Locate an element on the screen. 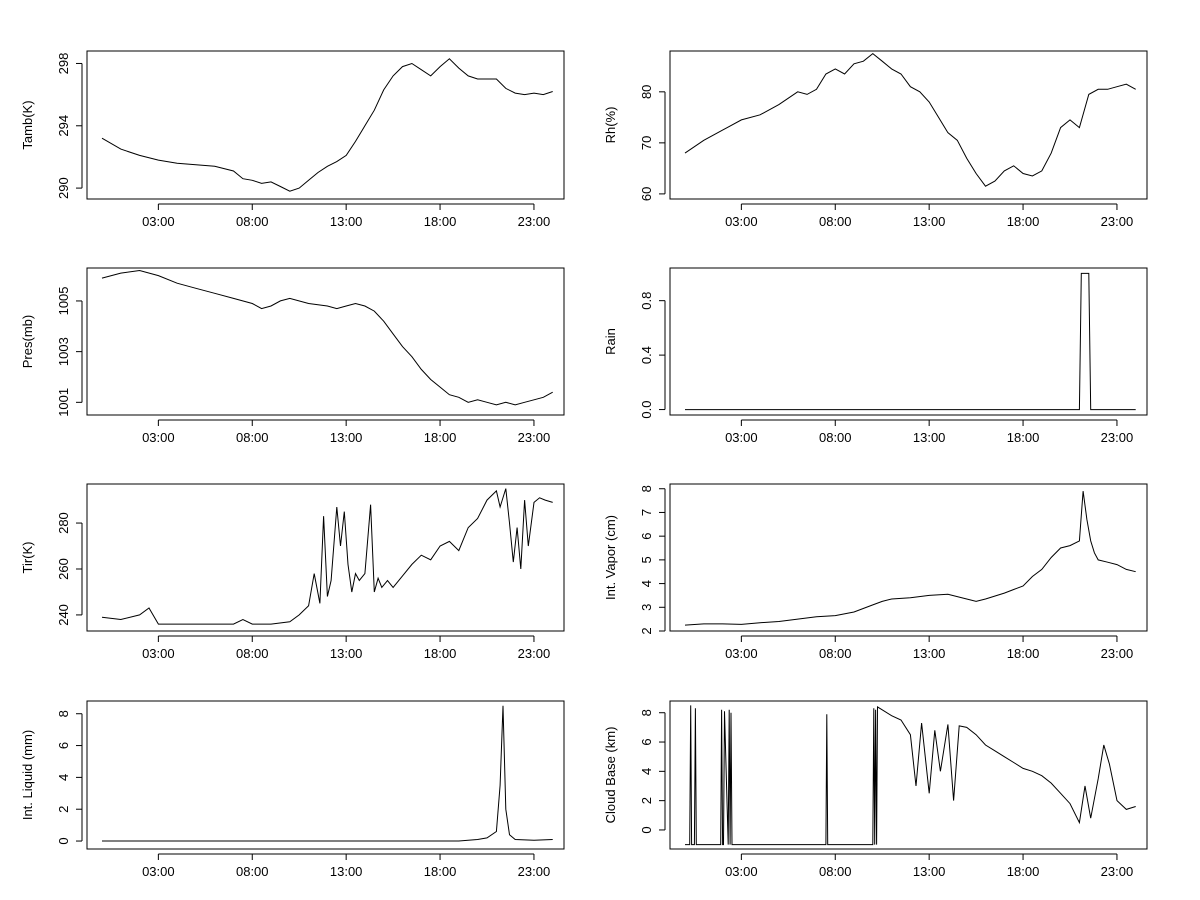 Image resolution: width=1200 pixels, height=900 pixels. y-axis-label: Int. Liquid (mm) is located at coordinates (27, 775).